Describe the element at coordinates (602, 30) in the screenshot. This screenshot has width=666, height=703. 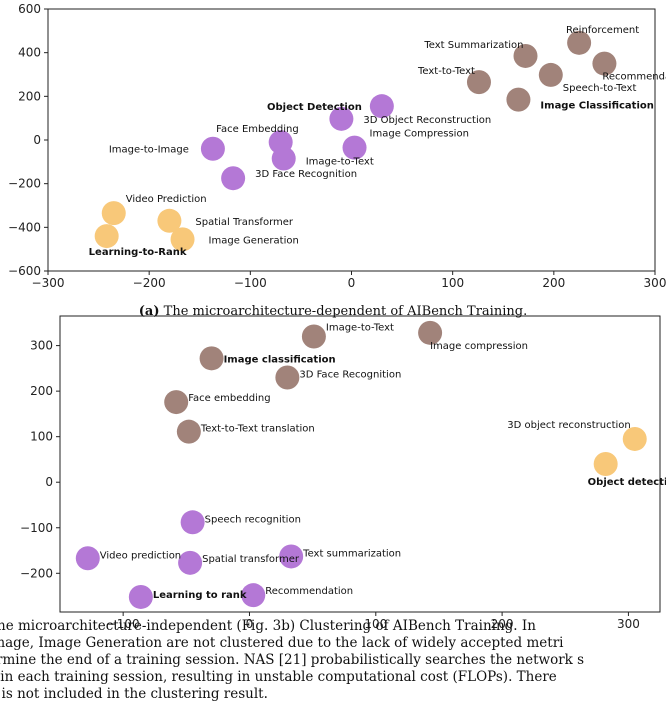
I see `point-label: Reinforcement` at that location.